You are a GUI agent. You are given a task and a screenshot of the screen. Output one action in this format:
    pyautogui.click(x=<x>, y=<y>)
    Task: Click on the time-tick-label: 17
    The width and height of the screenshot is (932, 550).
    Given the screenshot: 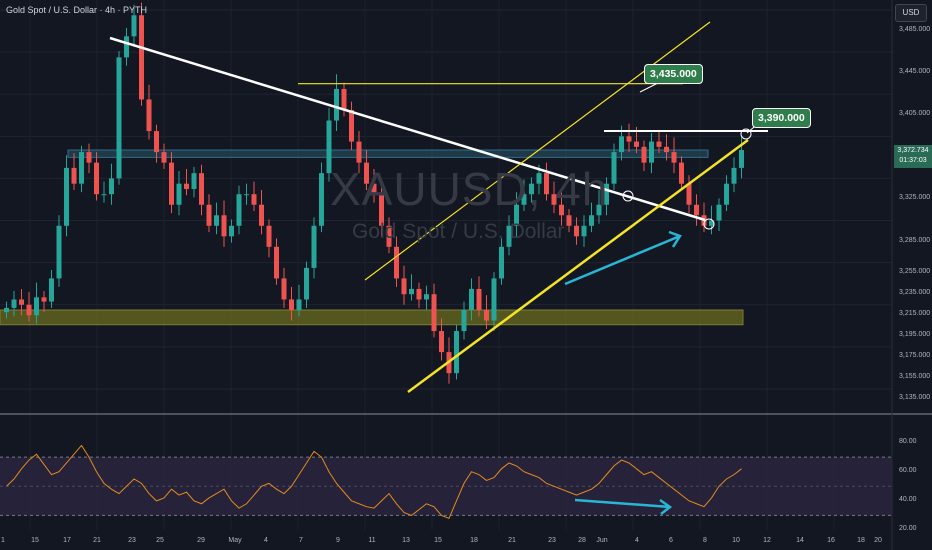 What is the action you would take?
    pyautogui.click(x=67, y=540)
    